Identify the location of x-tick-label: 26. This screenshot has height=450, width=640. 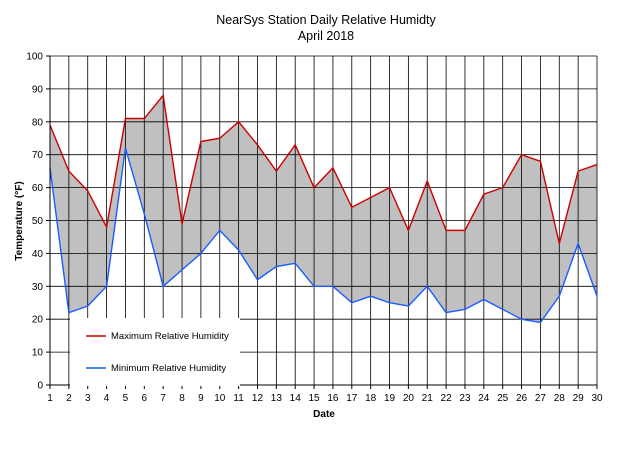
(522, 398).